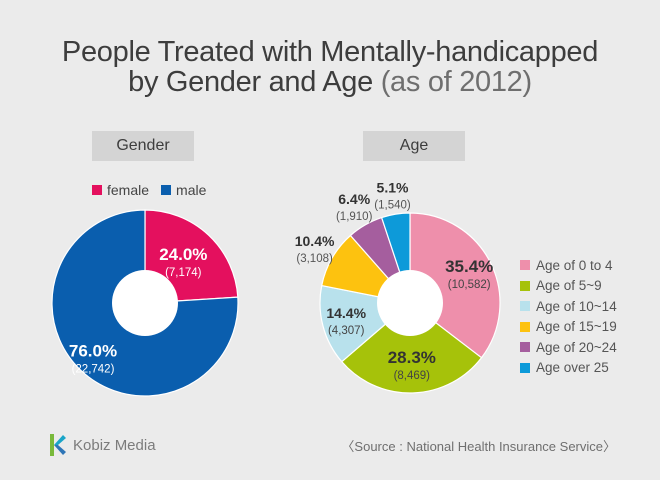  Describe the element at coordinates (412, 376) in the screenshot. I see `slice-count-label: (8,469)` at that location.